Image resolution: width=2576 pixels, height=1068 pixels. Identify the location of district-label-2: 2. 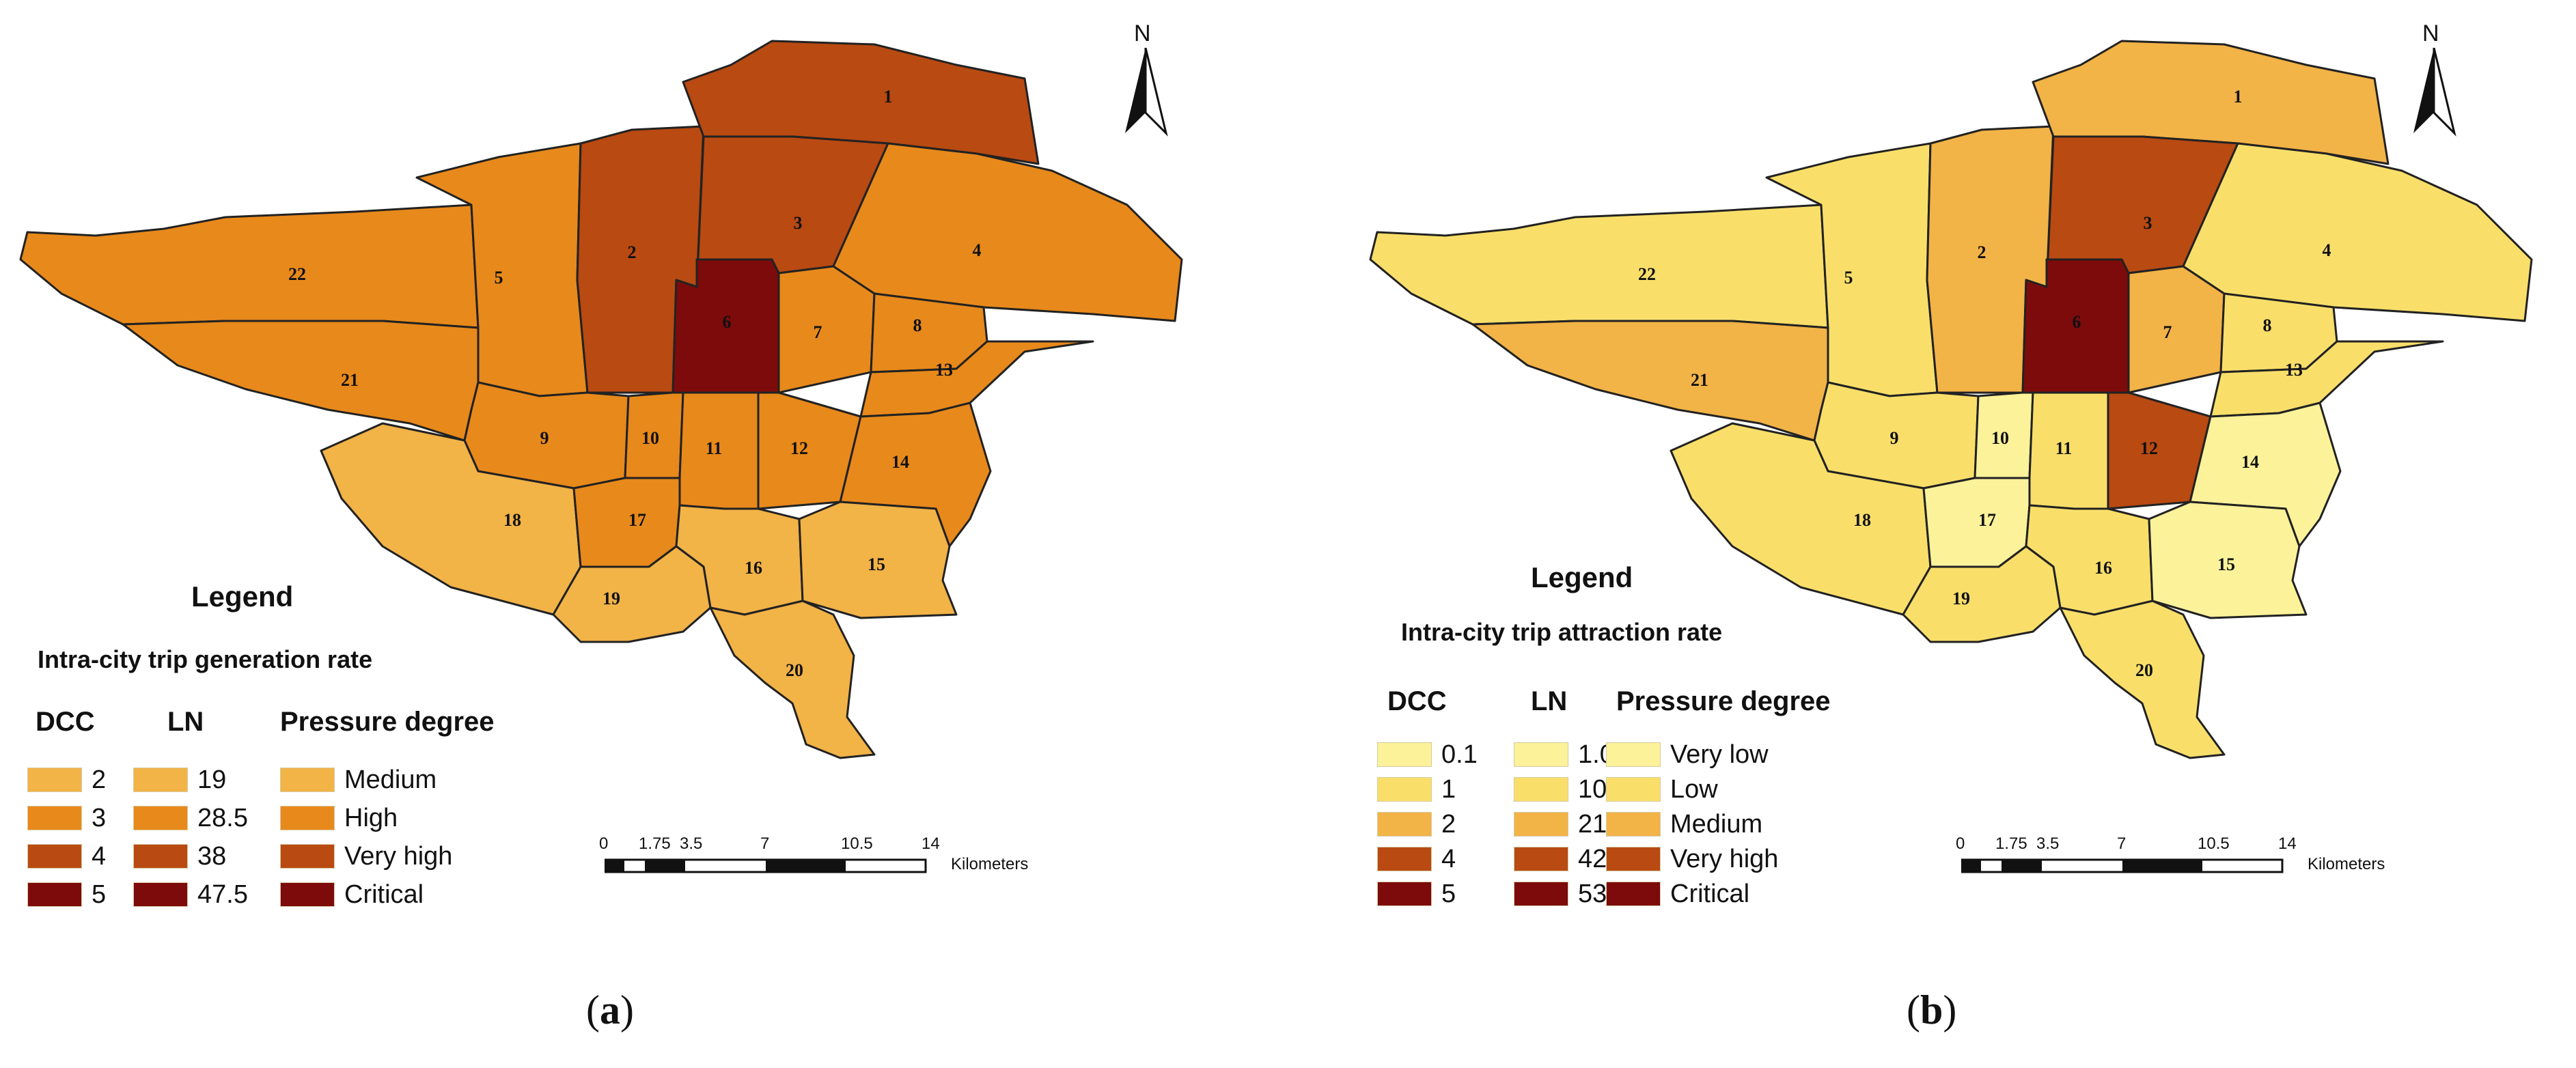
(1982, 252).